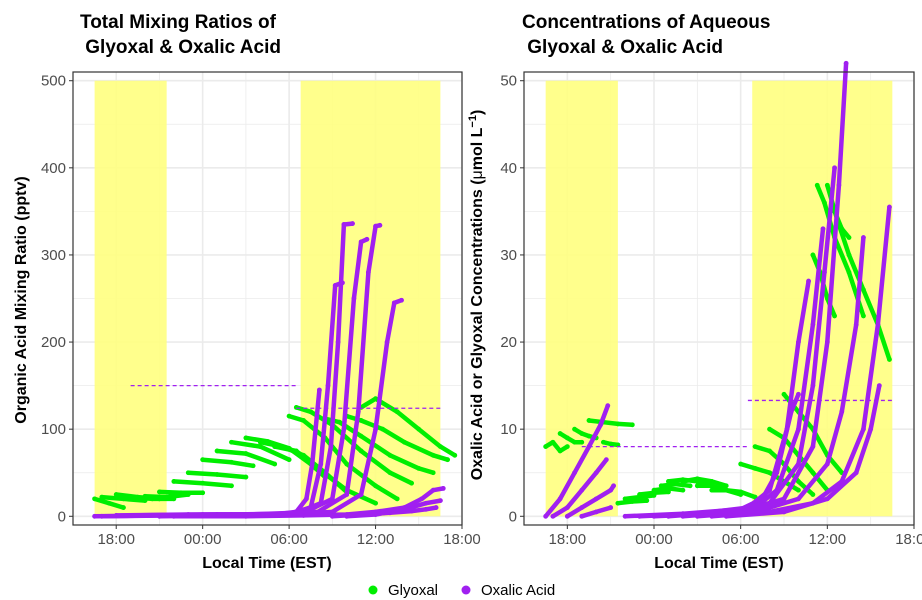  Describe the element at coordinates (508, 81) in the screenshot. I see `right-y-tick-label: 50` at that location.